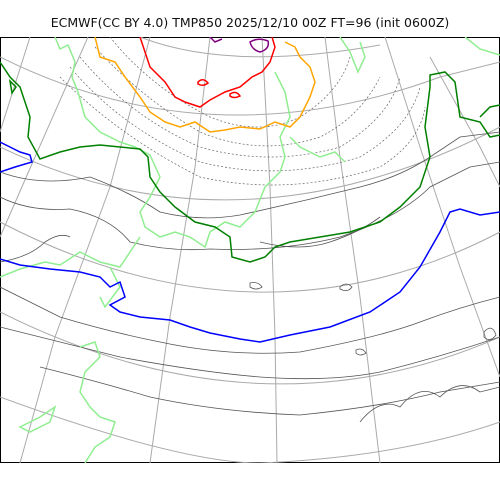 Image resolution: width=500 pixels, height=500 pixels. I want to click on blue-isotherm, so click(16, 157).